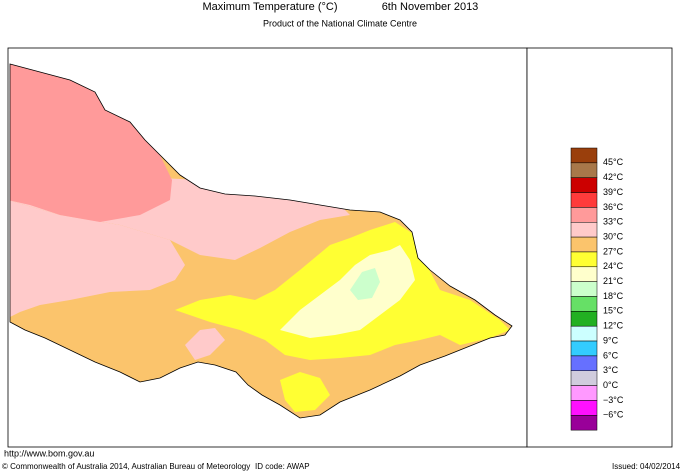  What do you see at coordinates (305, 392) in the screenshot?
I see `zone-27b` at bounding box center [305, 392].